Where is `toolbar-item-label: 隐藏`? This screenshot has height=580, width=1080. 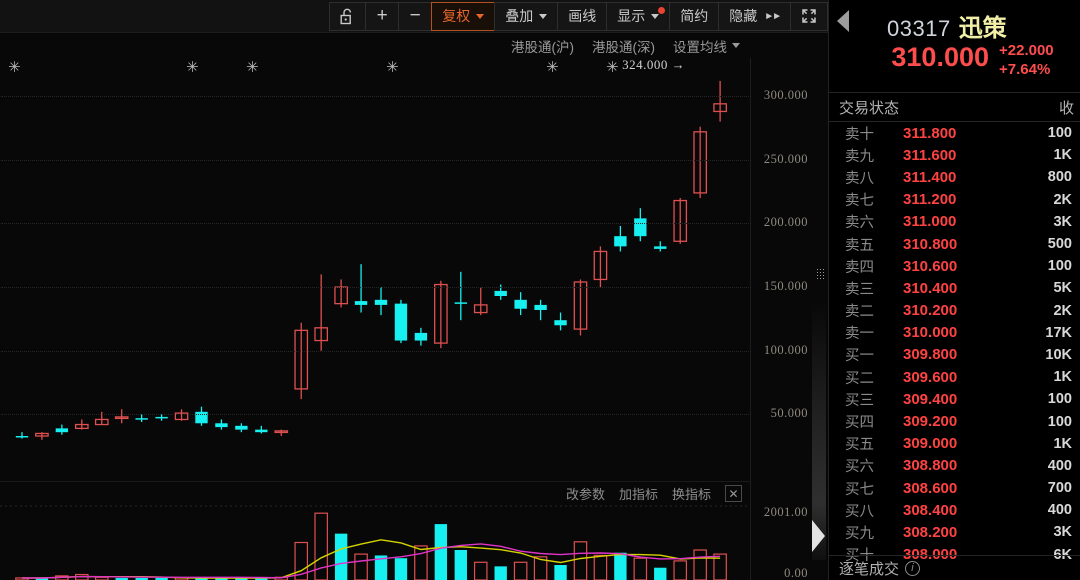 toolbar-item-label: 隐藏 is located at coordinates (743, 16).